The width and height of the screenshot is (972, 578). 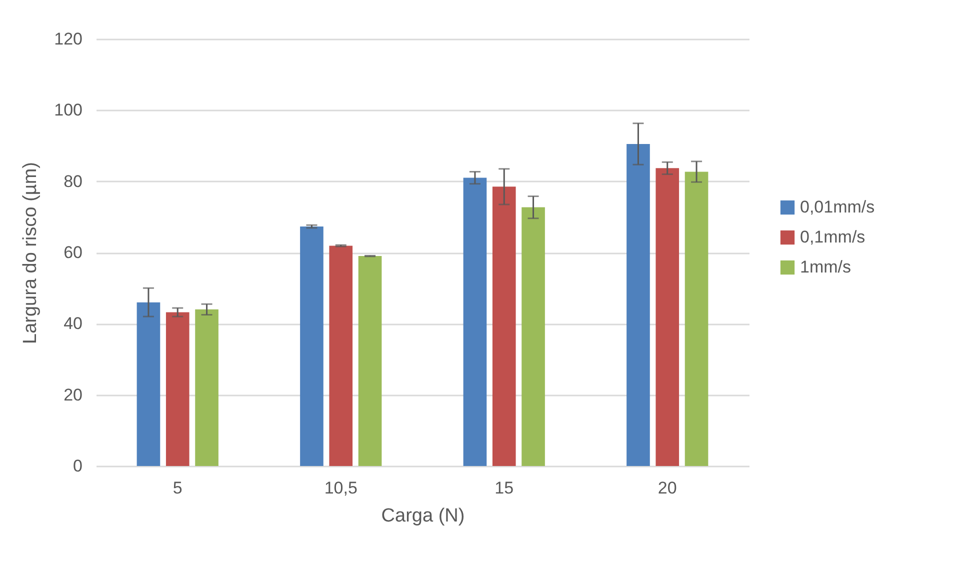 What do you see at coordinates (73, 394) in the screenshot?
I see `y-tick-label: 20` at bounding box center [73, 394].